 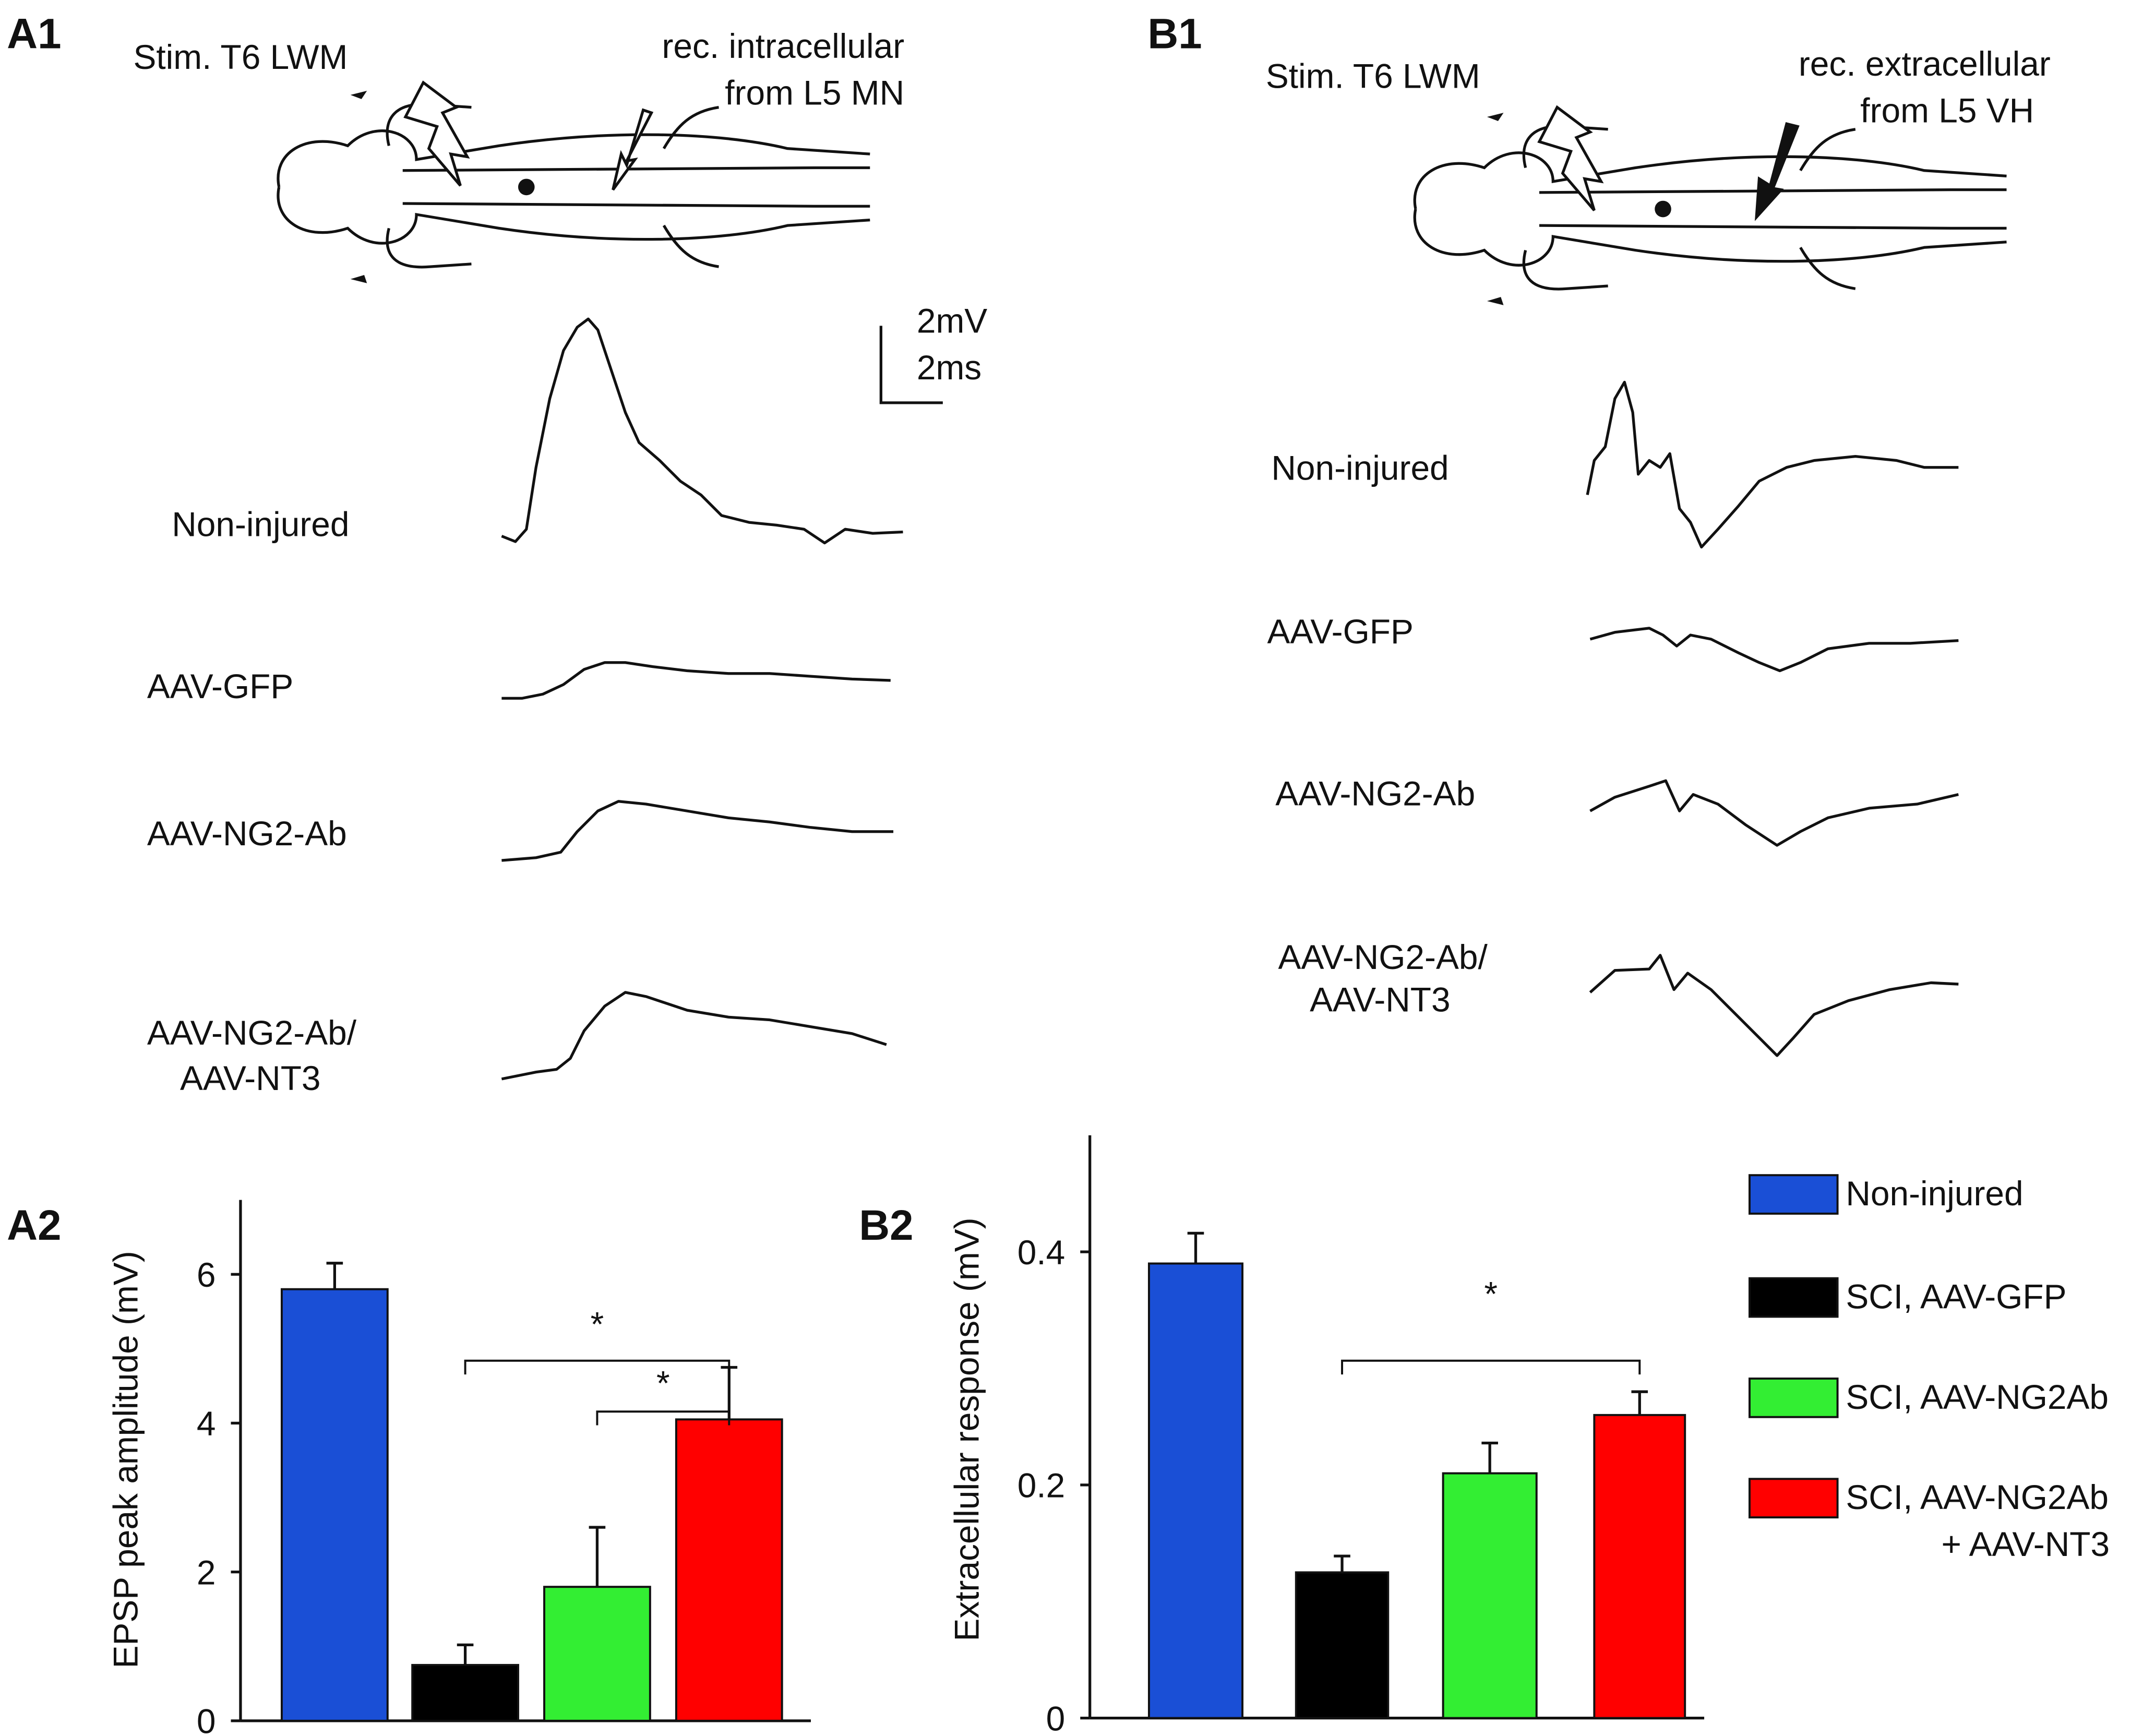 What do you see at coordinates (1041, 1485) in the screenshot?
I see `y-tick-label: 0.2` at bounding box center [1041, 1485].